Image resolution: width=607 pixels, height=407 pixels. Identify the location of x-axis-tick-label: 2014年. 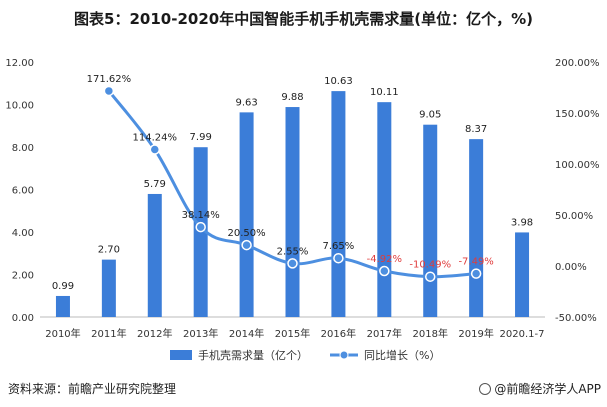
(246, 333).